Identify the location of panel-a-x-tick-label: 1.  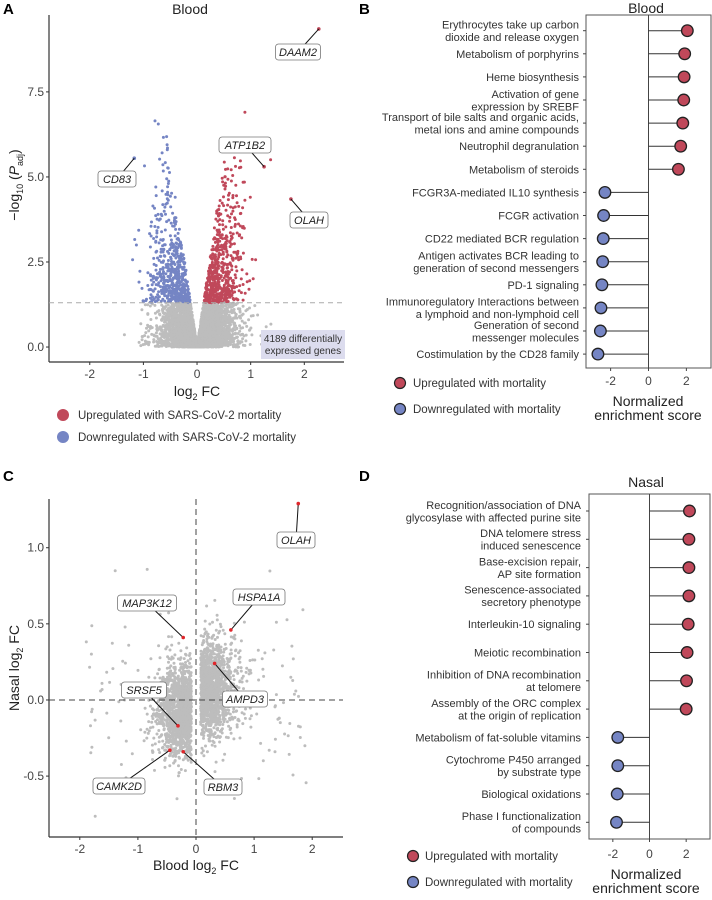
(250, 374).